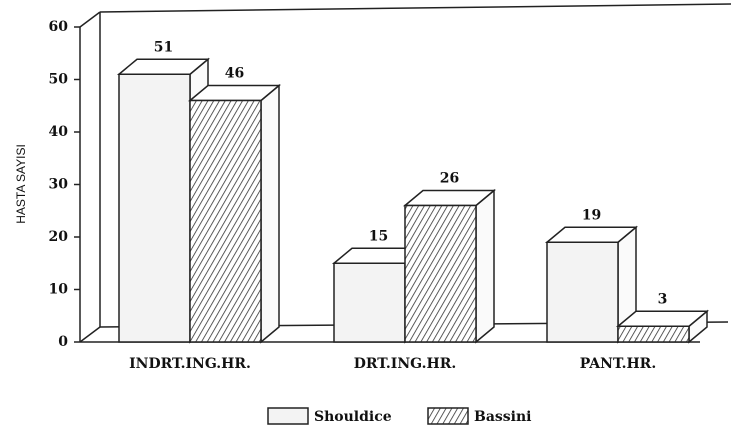 The height and width of the screenshot is (435, 731). Describe the element at coordinates (59, 132) in the screenshot. I see `y-tick-label: 40` at that location.